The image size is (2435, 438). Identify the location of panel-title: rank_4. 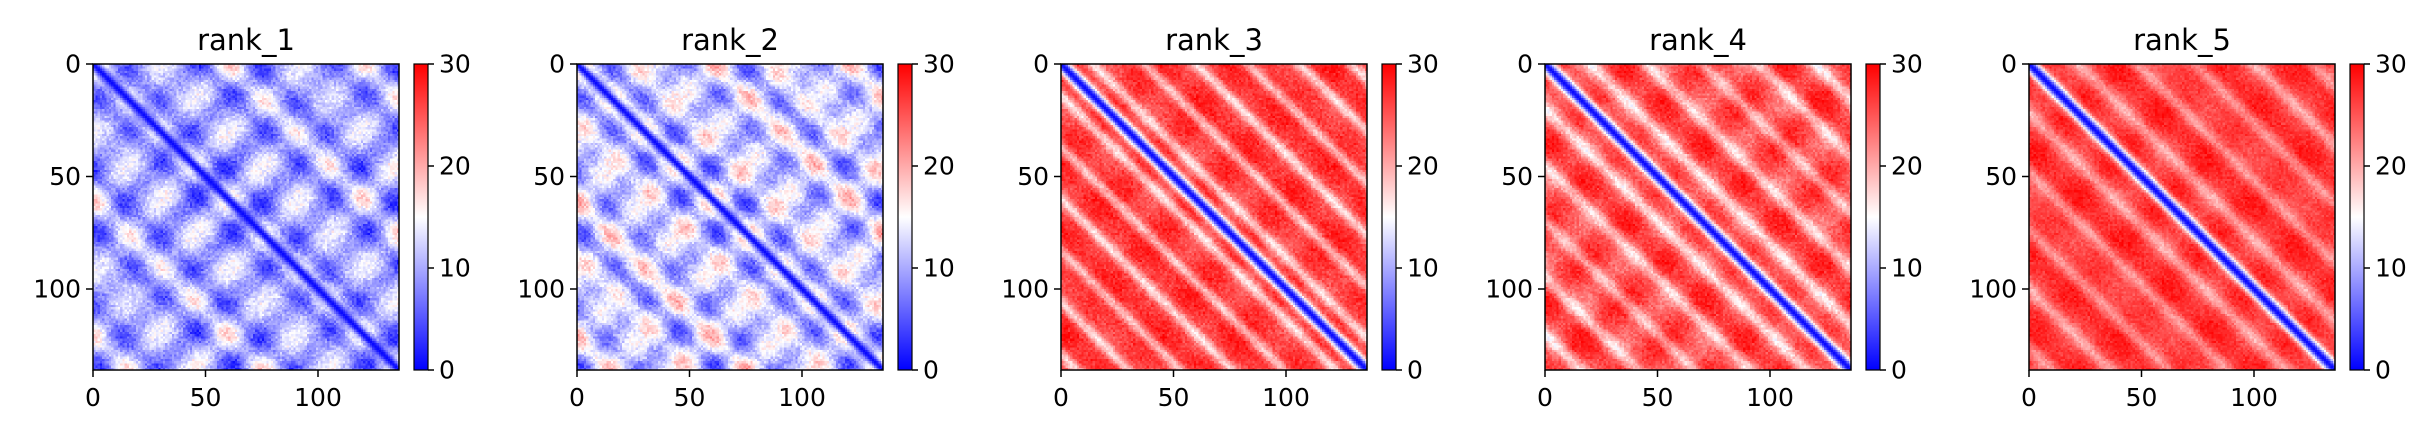
(1698, 40).